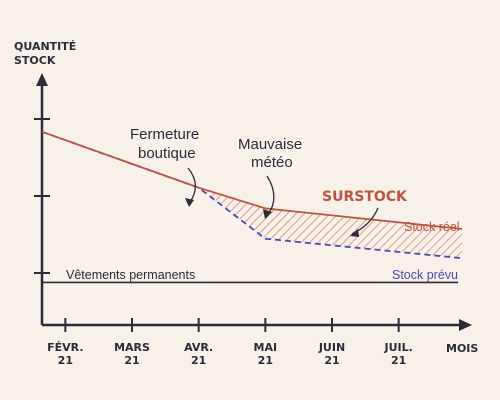 Image resolution: width=500 pixels, height=400 pixels. I want to click on x-tick-label: JUIL., so click(398, 347).